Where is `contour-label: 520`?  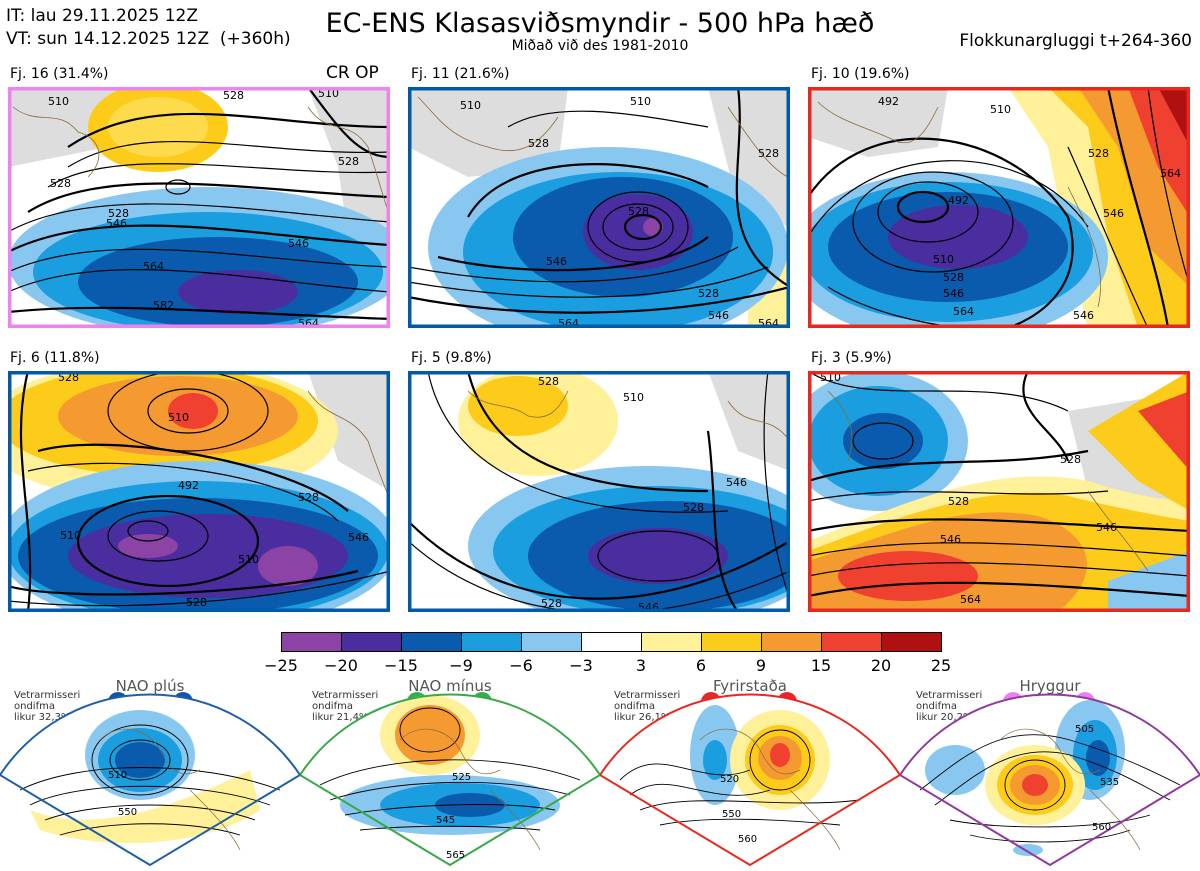
contour-label: 520 is located at coordinates (729, 779).